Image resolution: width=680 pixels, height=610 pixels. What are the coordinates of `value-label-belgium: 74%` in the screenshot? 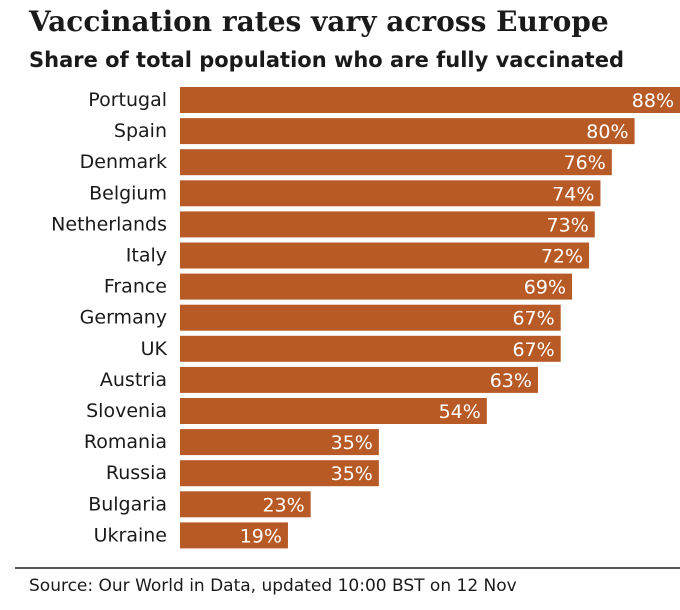 It's located at (573, 194).